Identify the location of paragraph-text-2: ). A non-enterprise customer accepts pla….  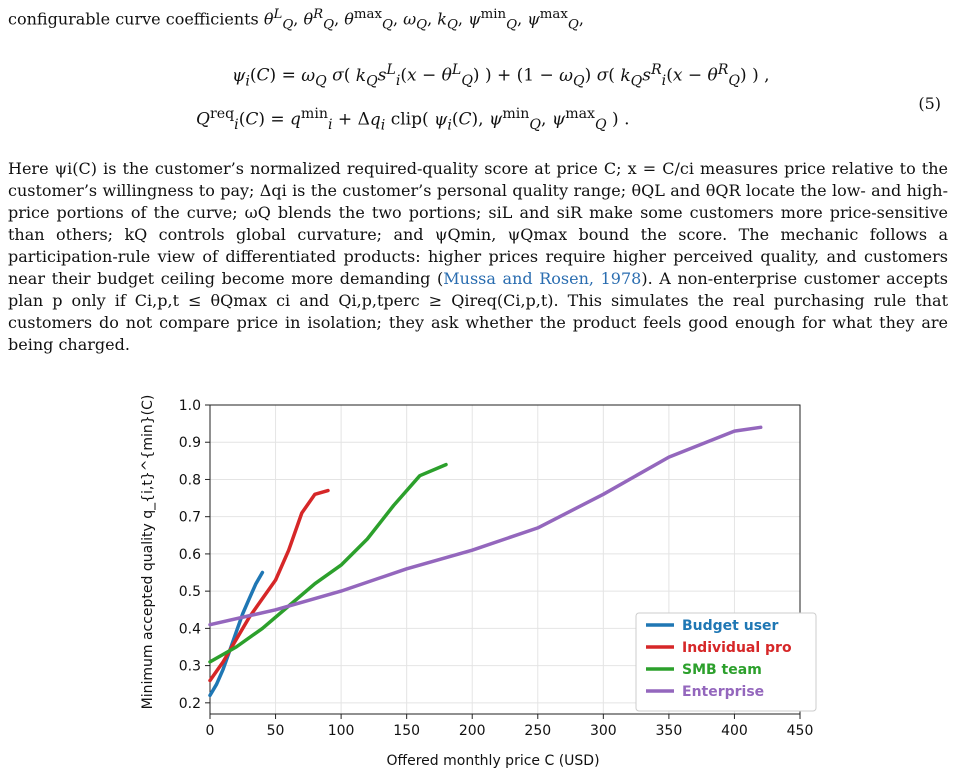
(478, 311).